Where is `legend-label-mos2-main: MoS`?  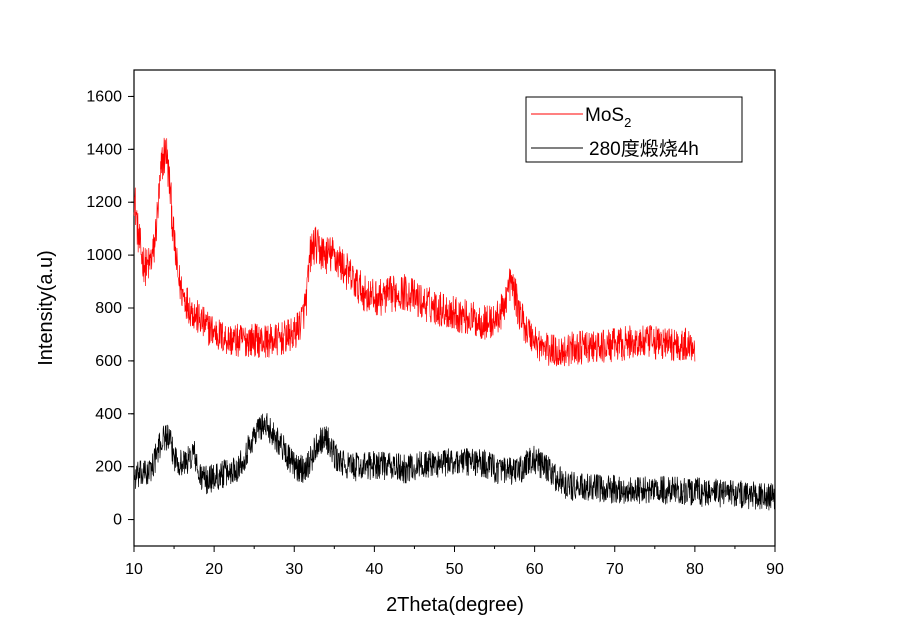
legend-label-mos2-main: MoS is located at coordinates (604, 115).